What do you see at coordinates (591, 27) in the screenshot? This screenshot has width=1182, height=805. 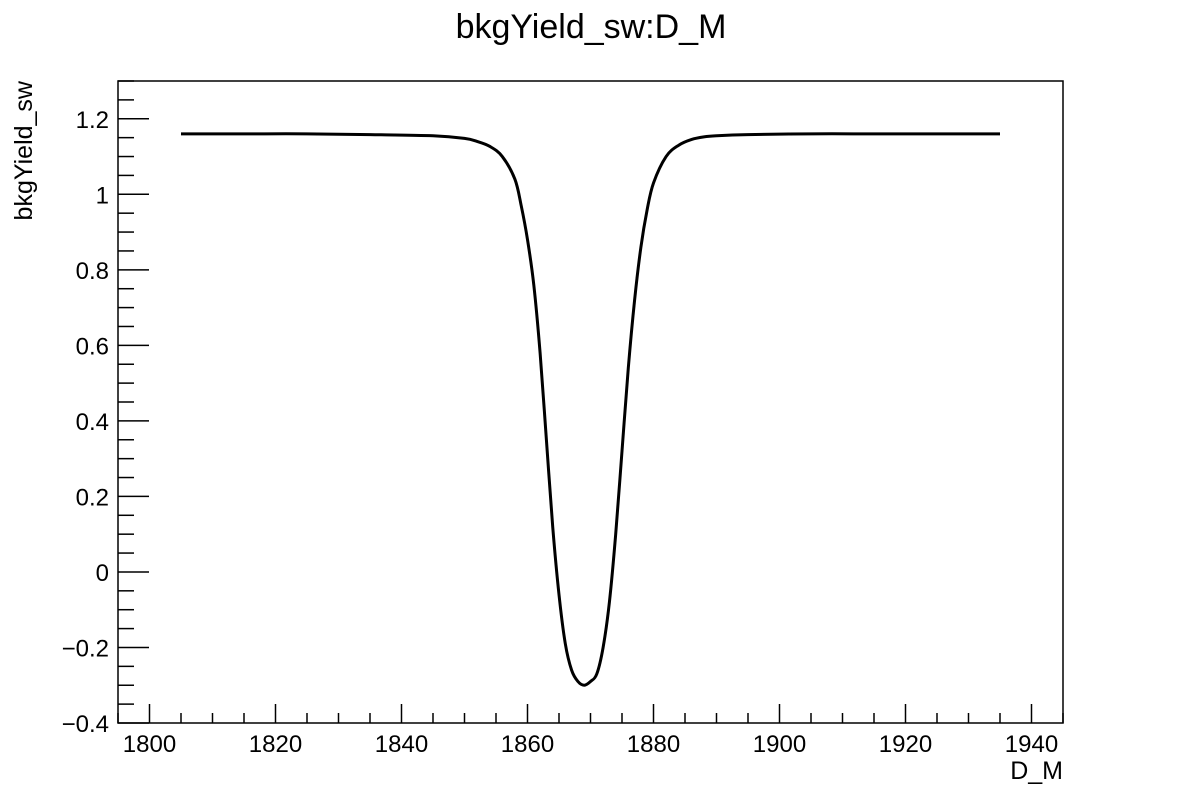 I see `chart-title: bkgYield_sw:D_M` at bounding box center [591, 27].